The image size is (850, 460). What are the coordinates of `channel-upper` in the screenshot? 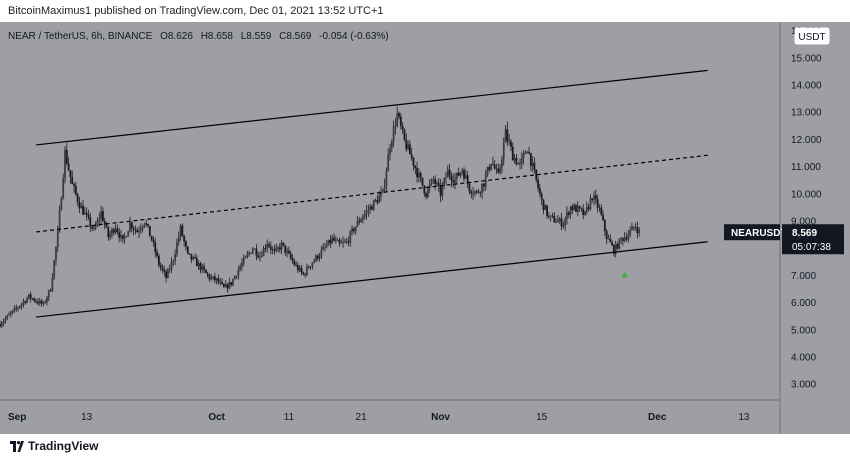 It's located at (372, 107).